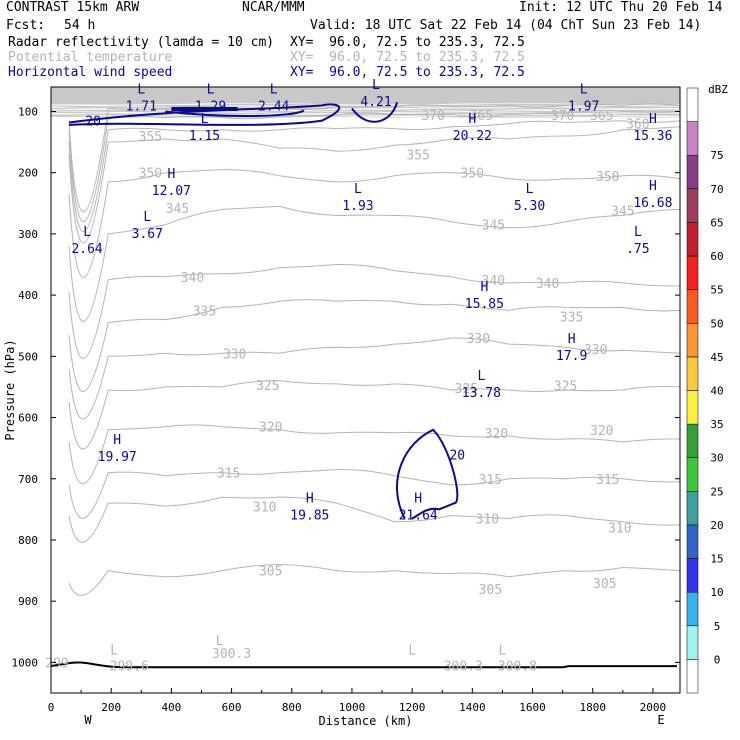 The image size is (740, 740). What do you see at coordinates (716, 424) in the screenshot?
I see `colorbar-tick-label: 35` at bounding box center [716, 424].